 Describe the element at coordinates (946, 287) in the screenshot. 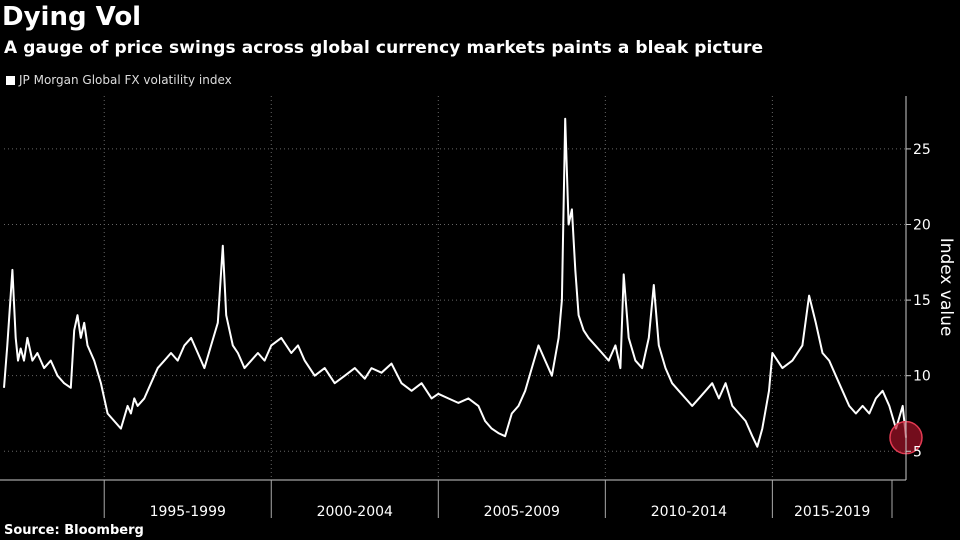

I see `y-axis-label: Index value` at that location.